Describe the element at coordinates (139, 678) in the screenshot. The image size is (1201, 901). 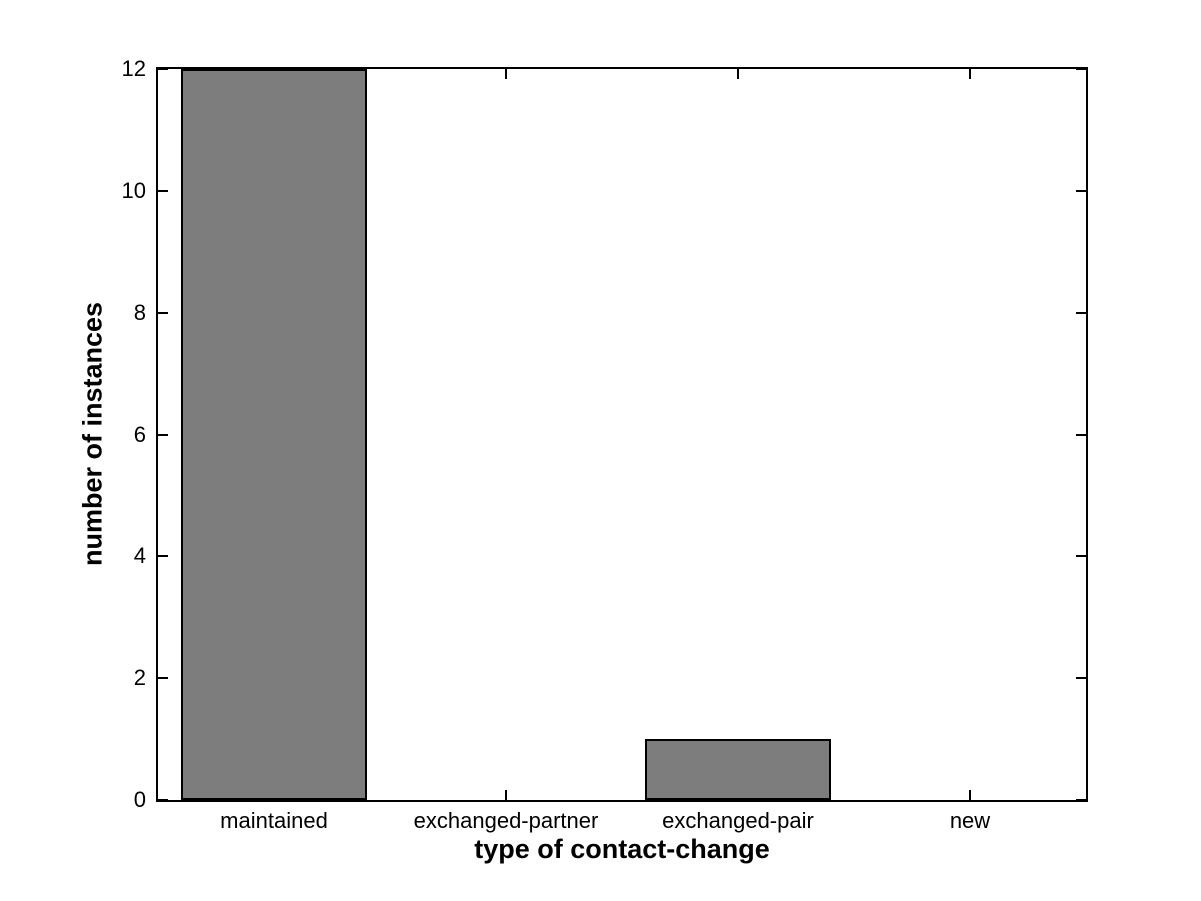
I see `y-tick-label: 2` at that location.